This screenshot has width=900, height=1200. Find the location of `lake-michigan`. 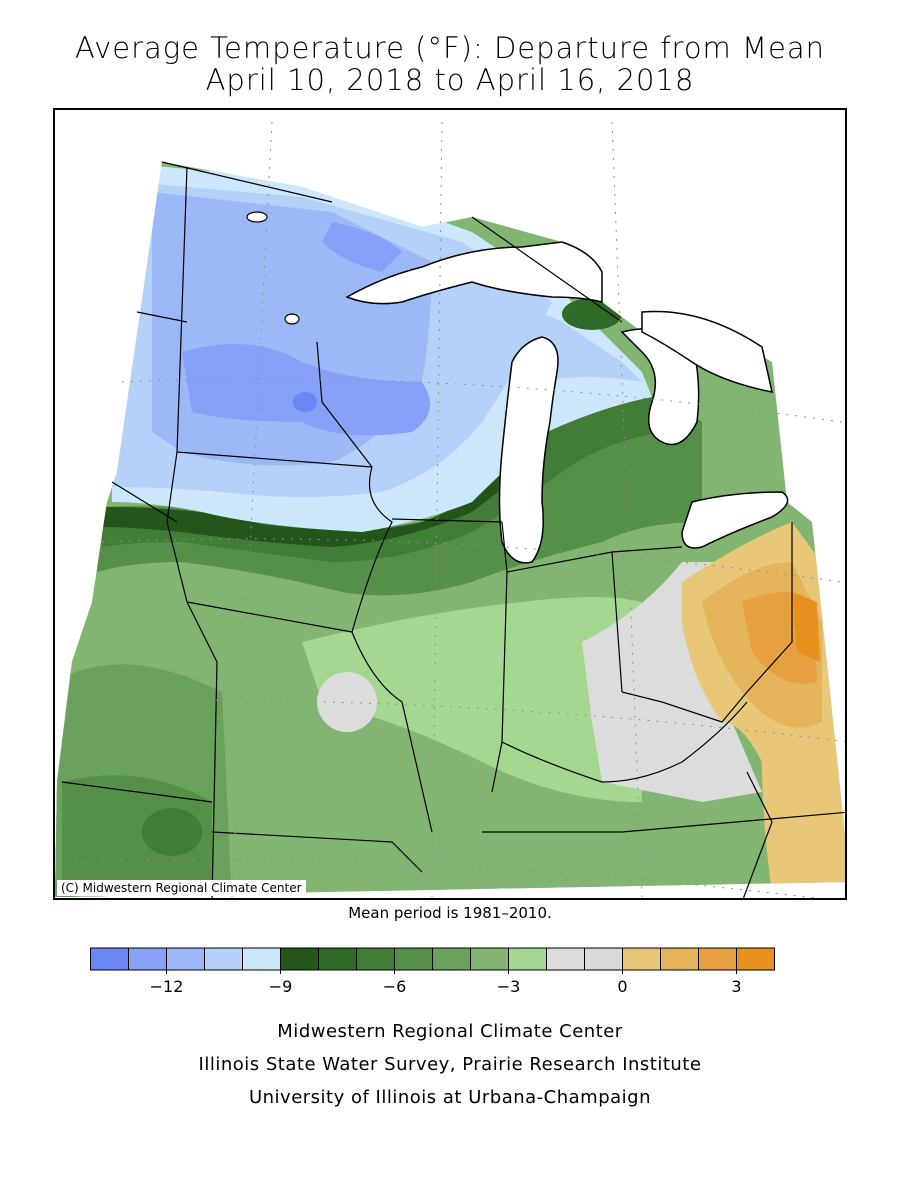

lake-michigan is located at coordinates (528, 450).